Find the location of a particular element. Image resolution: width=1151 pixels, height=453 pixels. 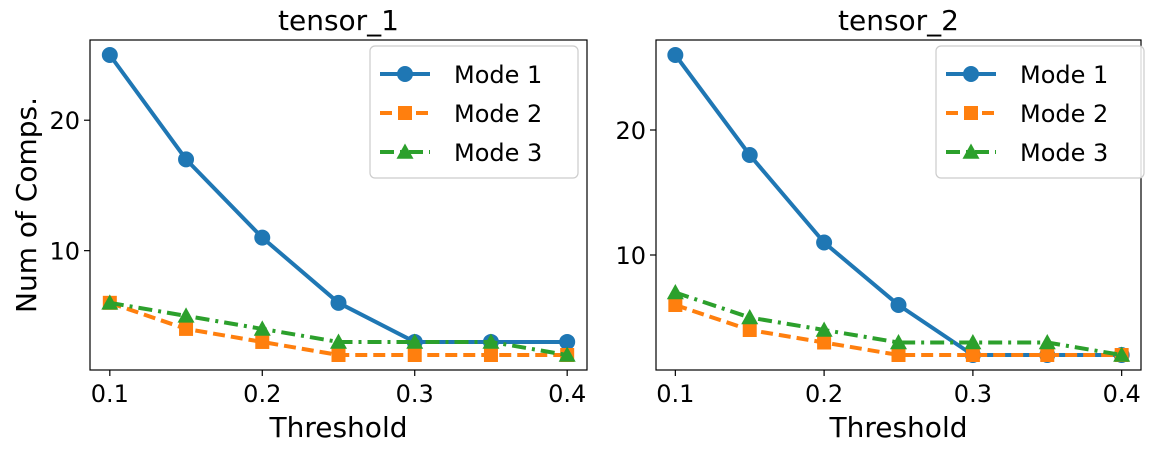

subplot-title: tensor_1 is located at coordinates (338, 20).